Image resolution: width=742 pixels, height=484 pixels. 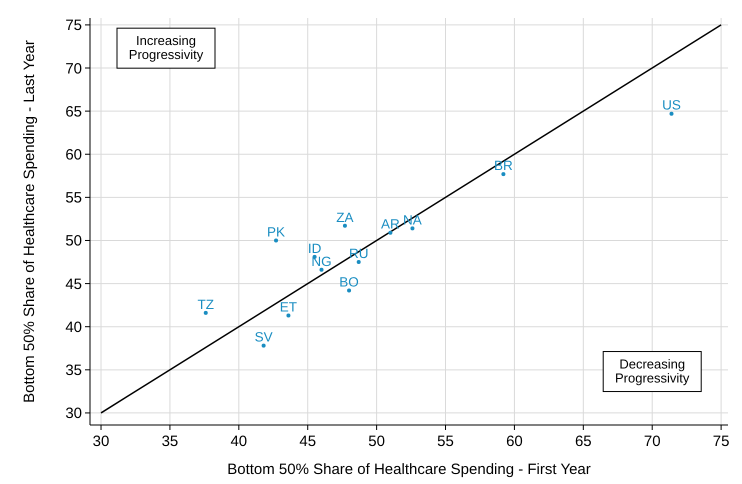 I want to click on series-label: ZA, so click(x=345, y=217).